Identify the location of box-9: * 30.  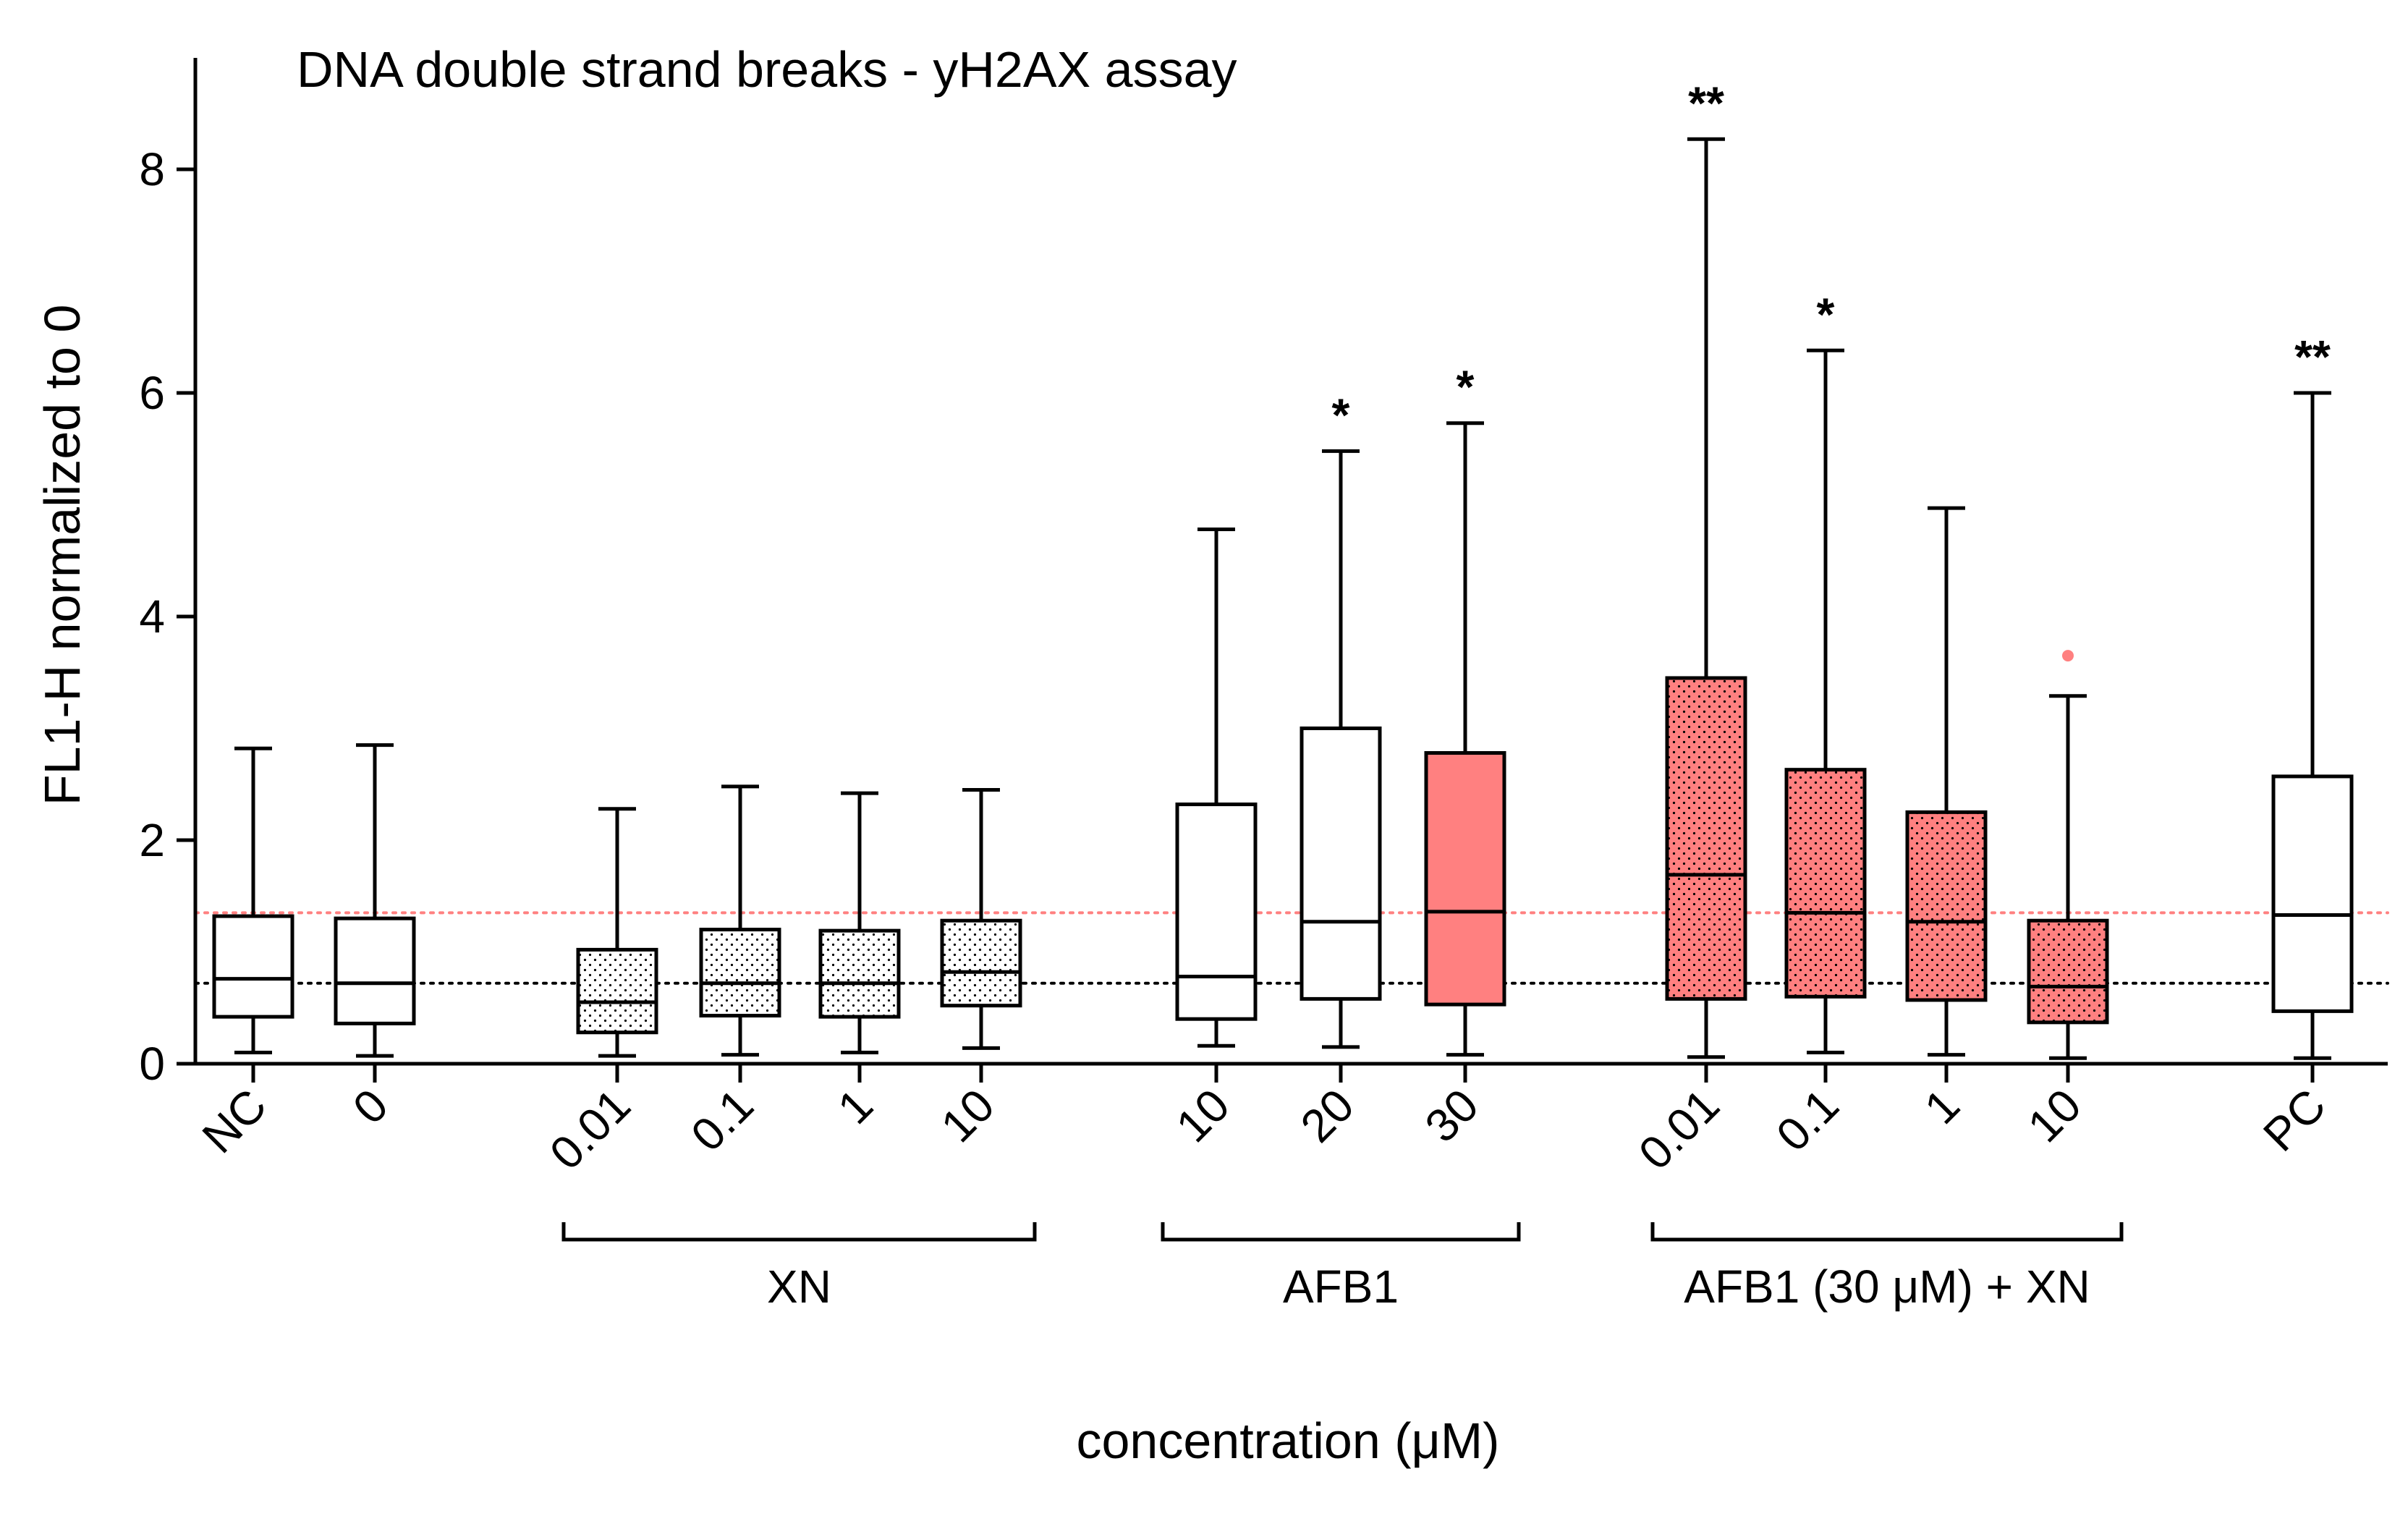
(1460, 757).